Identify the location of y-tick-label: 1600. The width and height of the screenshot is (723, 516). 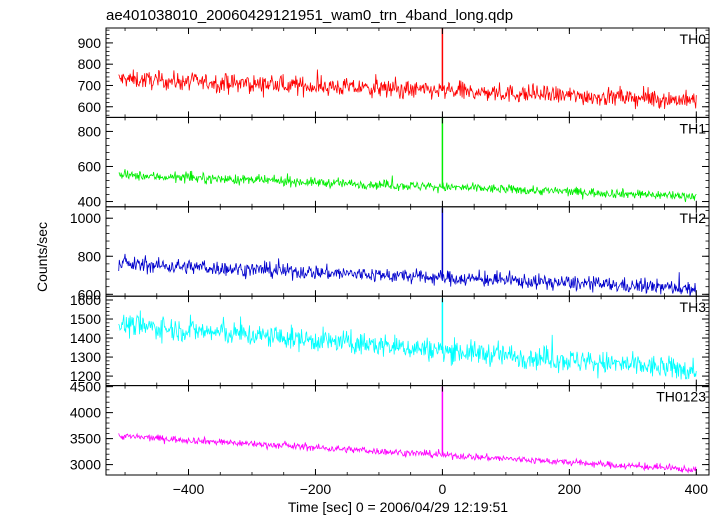
(85, 300).